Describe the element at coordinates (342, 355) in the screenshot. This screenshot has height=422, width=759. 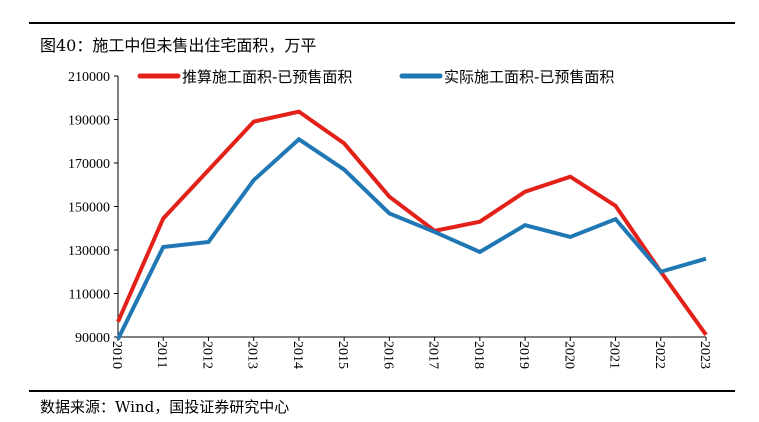
I see `x-tick-label: 2015` at that location.